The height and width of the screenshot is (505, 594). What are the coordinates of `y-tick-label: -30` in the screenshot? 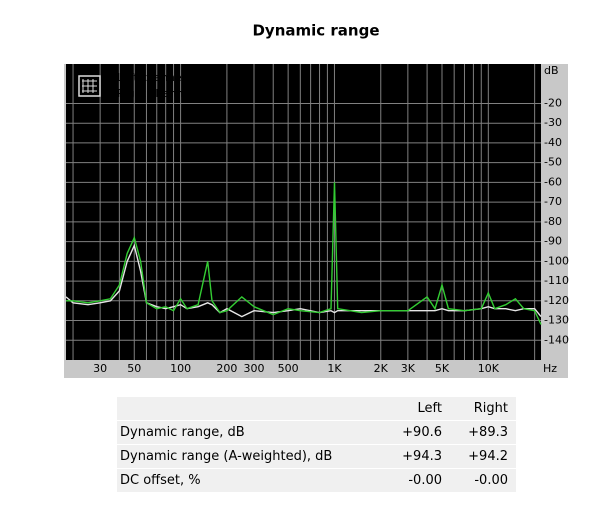 It's located at (553, 122).